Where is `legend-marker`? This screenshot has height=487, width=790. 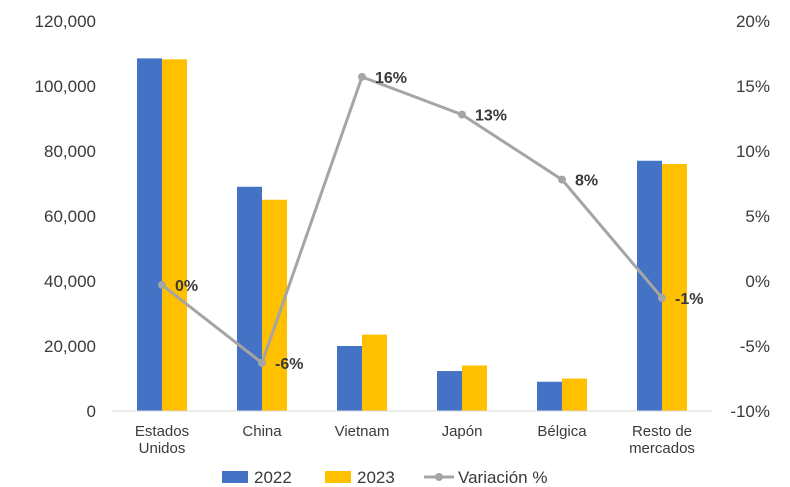 legend-marker is located at coordinates (439, 477).